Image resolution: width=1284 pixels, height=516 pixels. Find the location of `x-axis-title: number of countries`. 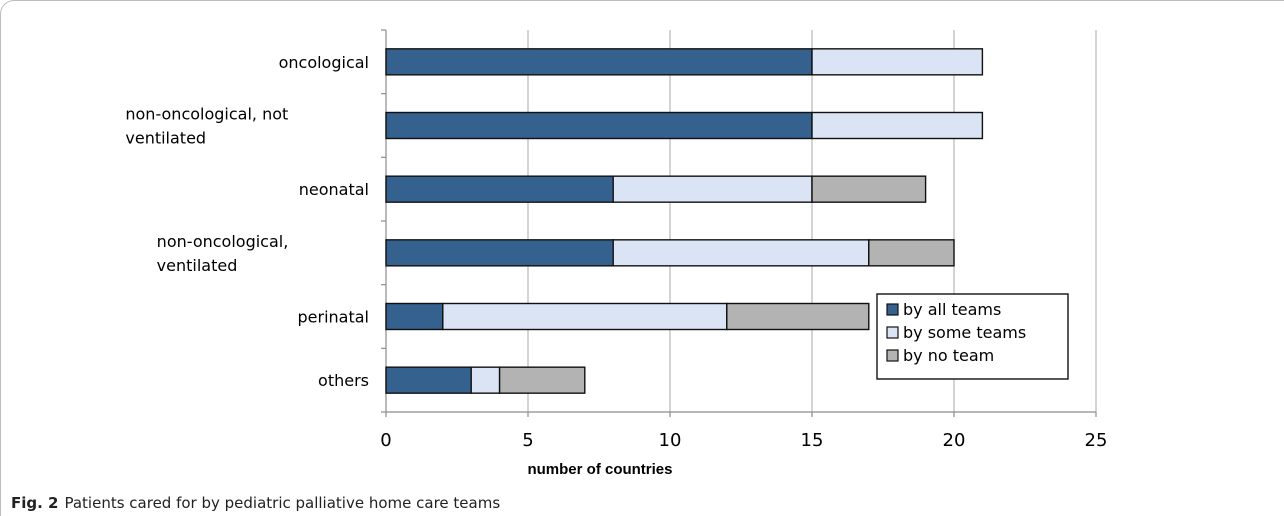

x-axis-title: number of countries is located at coordinates (599, 469).